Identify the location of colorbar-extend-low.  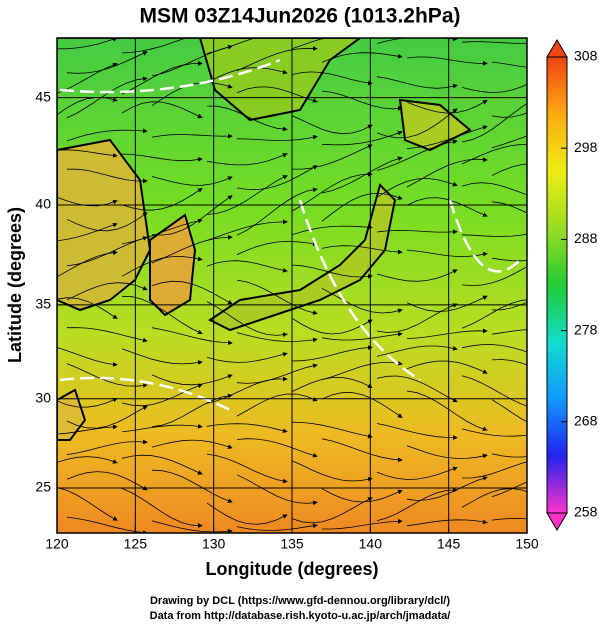
(557, 521).